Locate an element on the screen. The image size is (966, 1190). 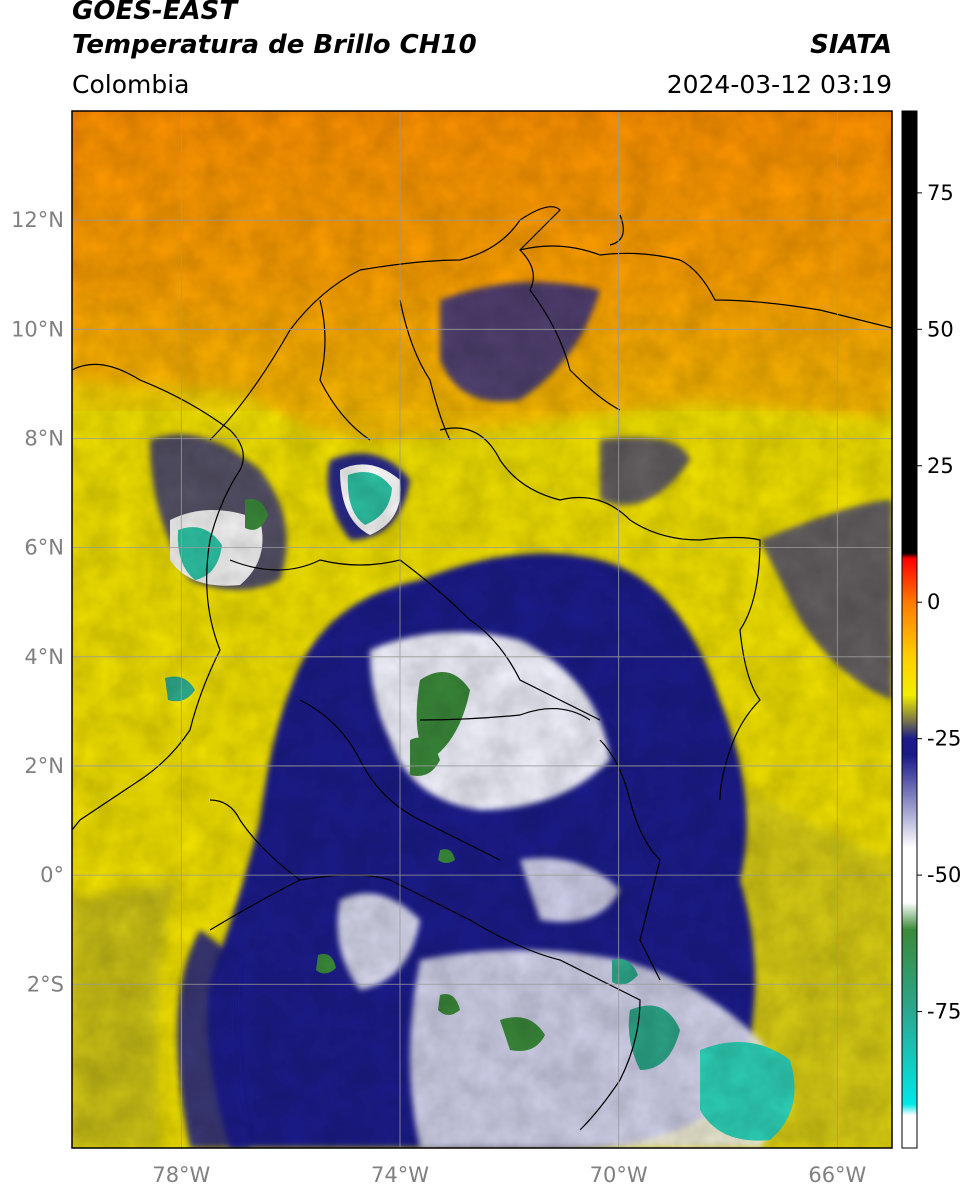
lon-tick-label: 74°W is located at coordinates (400, 1175).